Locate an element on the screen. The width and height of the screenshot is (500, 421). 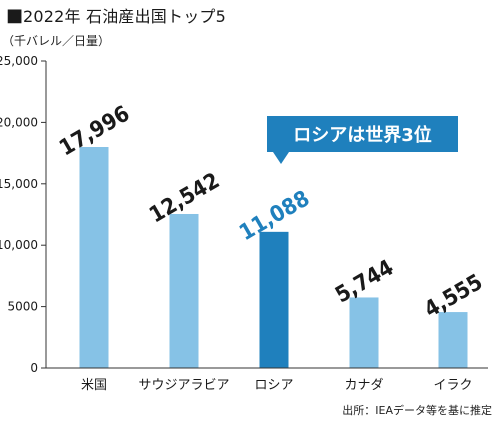
category-label: ロシア is located at coordinates (273, 385).